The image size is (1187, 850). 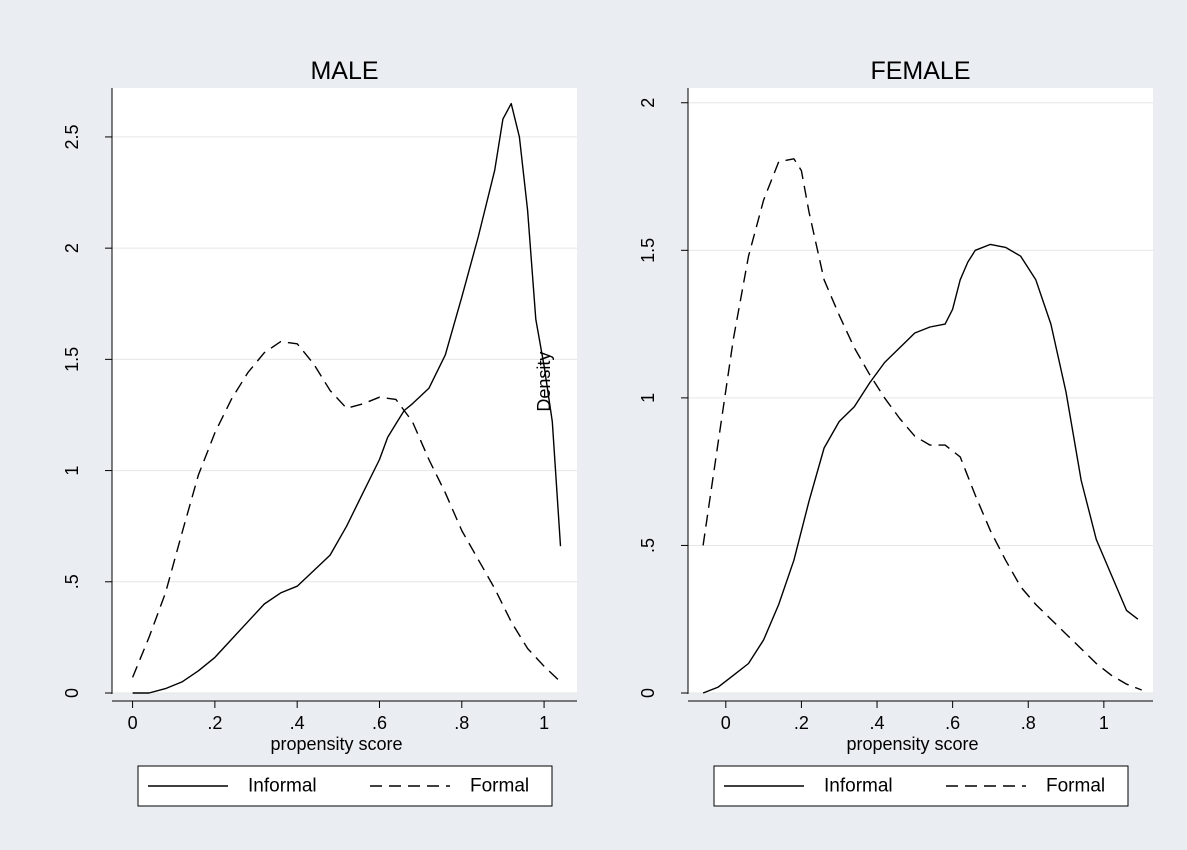 What do you see at coordinates (920, 71) in the screenshot?
I see `chart-title: FEMALE` at bounding box center [920, 71].